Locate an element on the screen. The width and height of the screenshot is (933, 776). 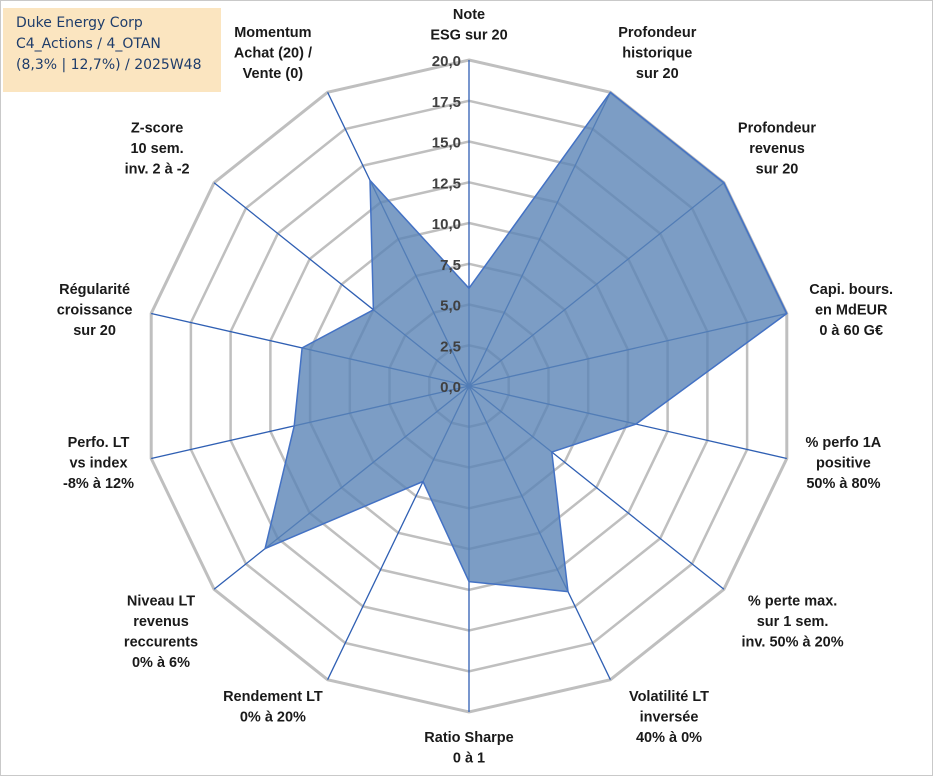
tick-label-4: 10,0 is located at coordinates (446, 224).